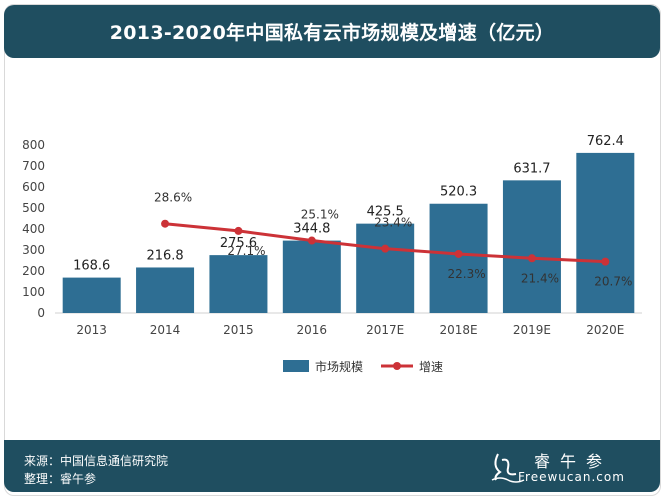 Image resolution: width=665 pixels, height=500 pixels. What do you see at coordinates (571, 477) in the screenshot?
I see `brand-url: Freewucan.com` at bounding box center [571, 477].